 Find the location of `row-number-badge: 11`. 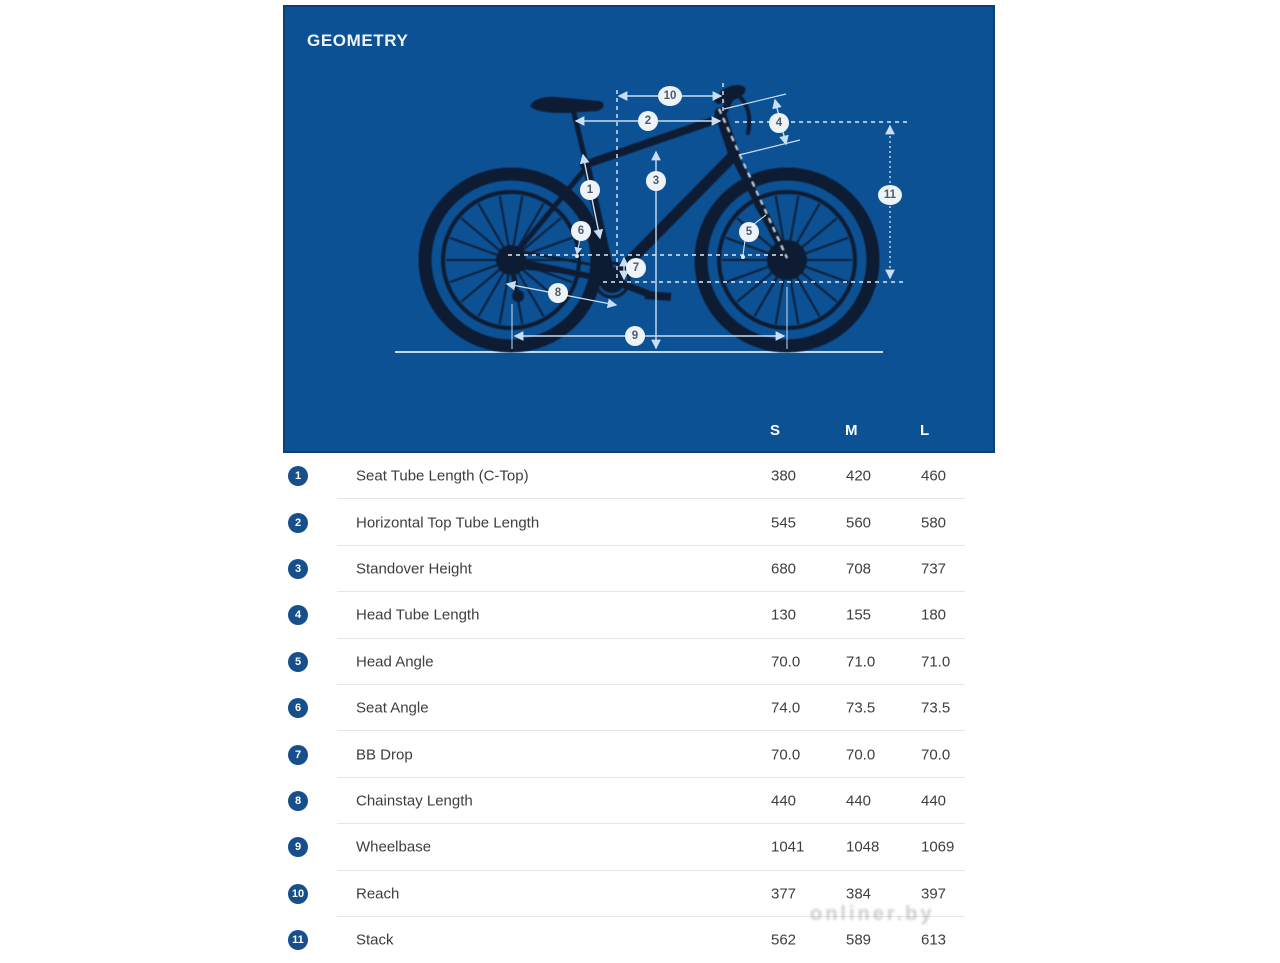

row-number-badge: 11 is located at coordinates (298, 940).